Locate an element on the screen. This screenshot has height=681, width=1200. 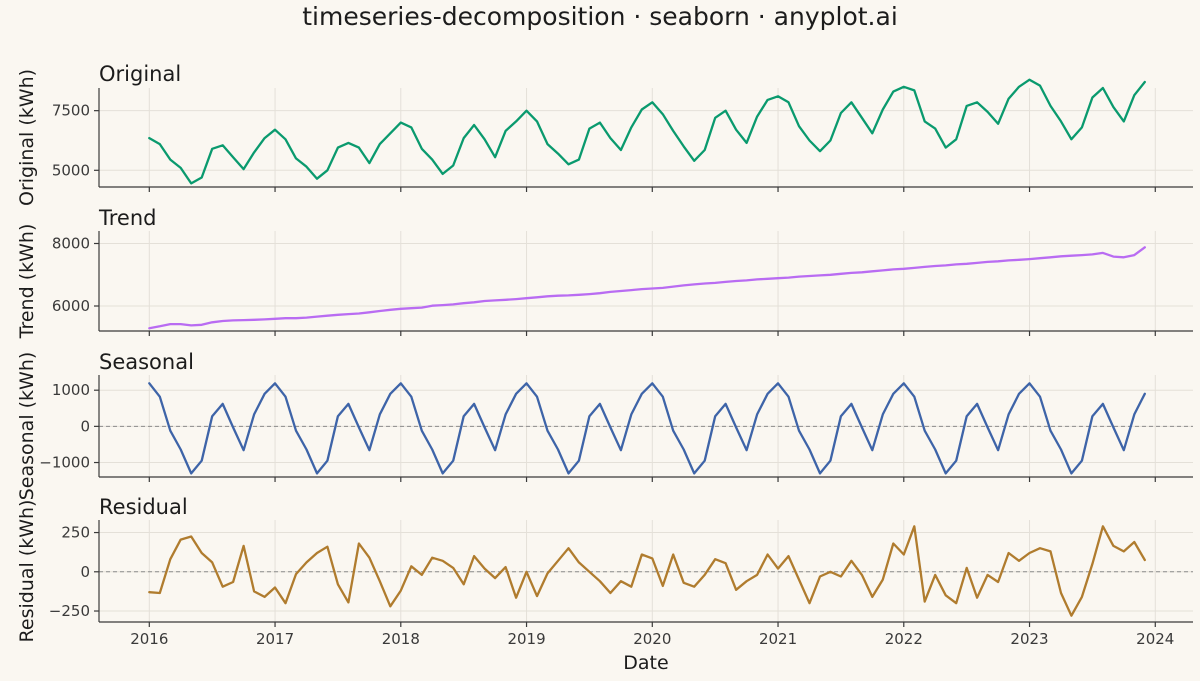
y-axis-label-trend: Trend (kWh) is located at coordinates (27, 282).